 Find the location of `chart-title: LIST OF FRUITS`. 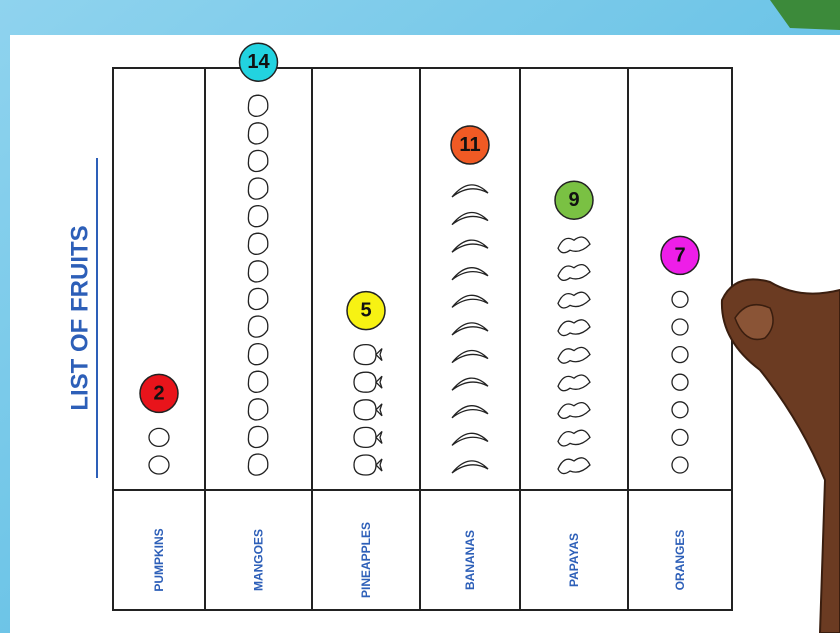

chart-title: LIST OF FRUITS is located at coordinates (80, 317).